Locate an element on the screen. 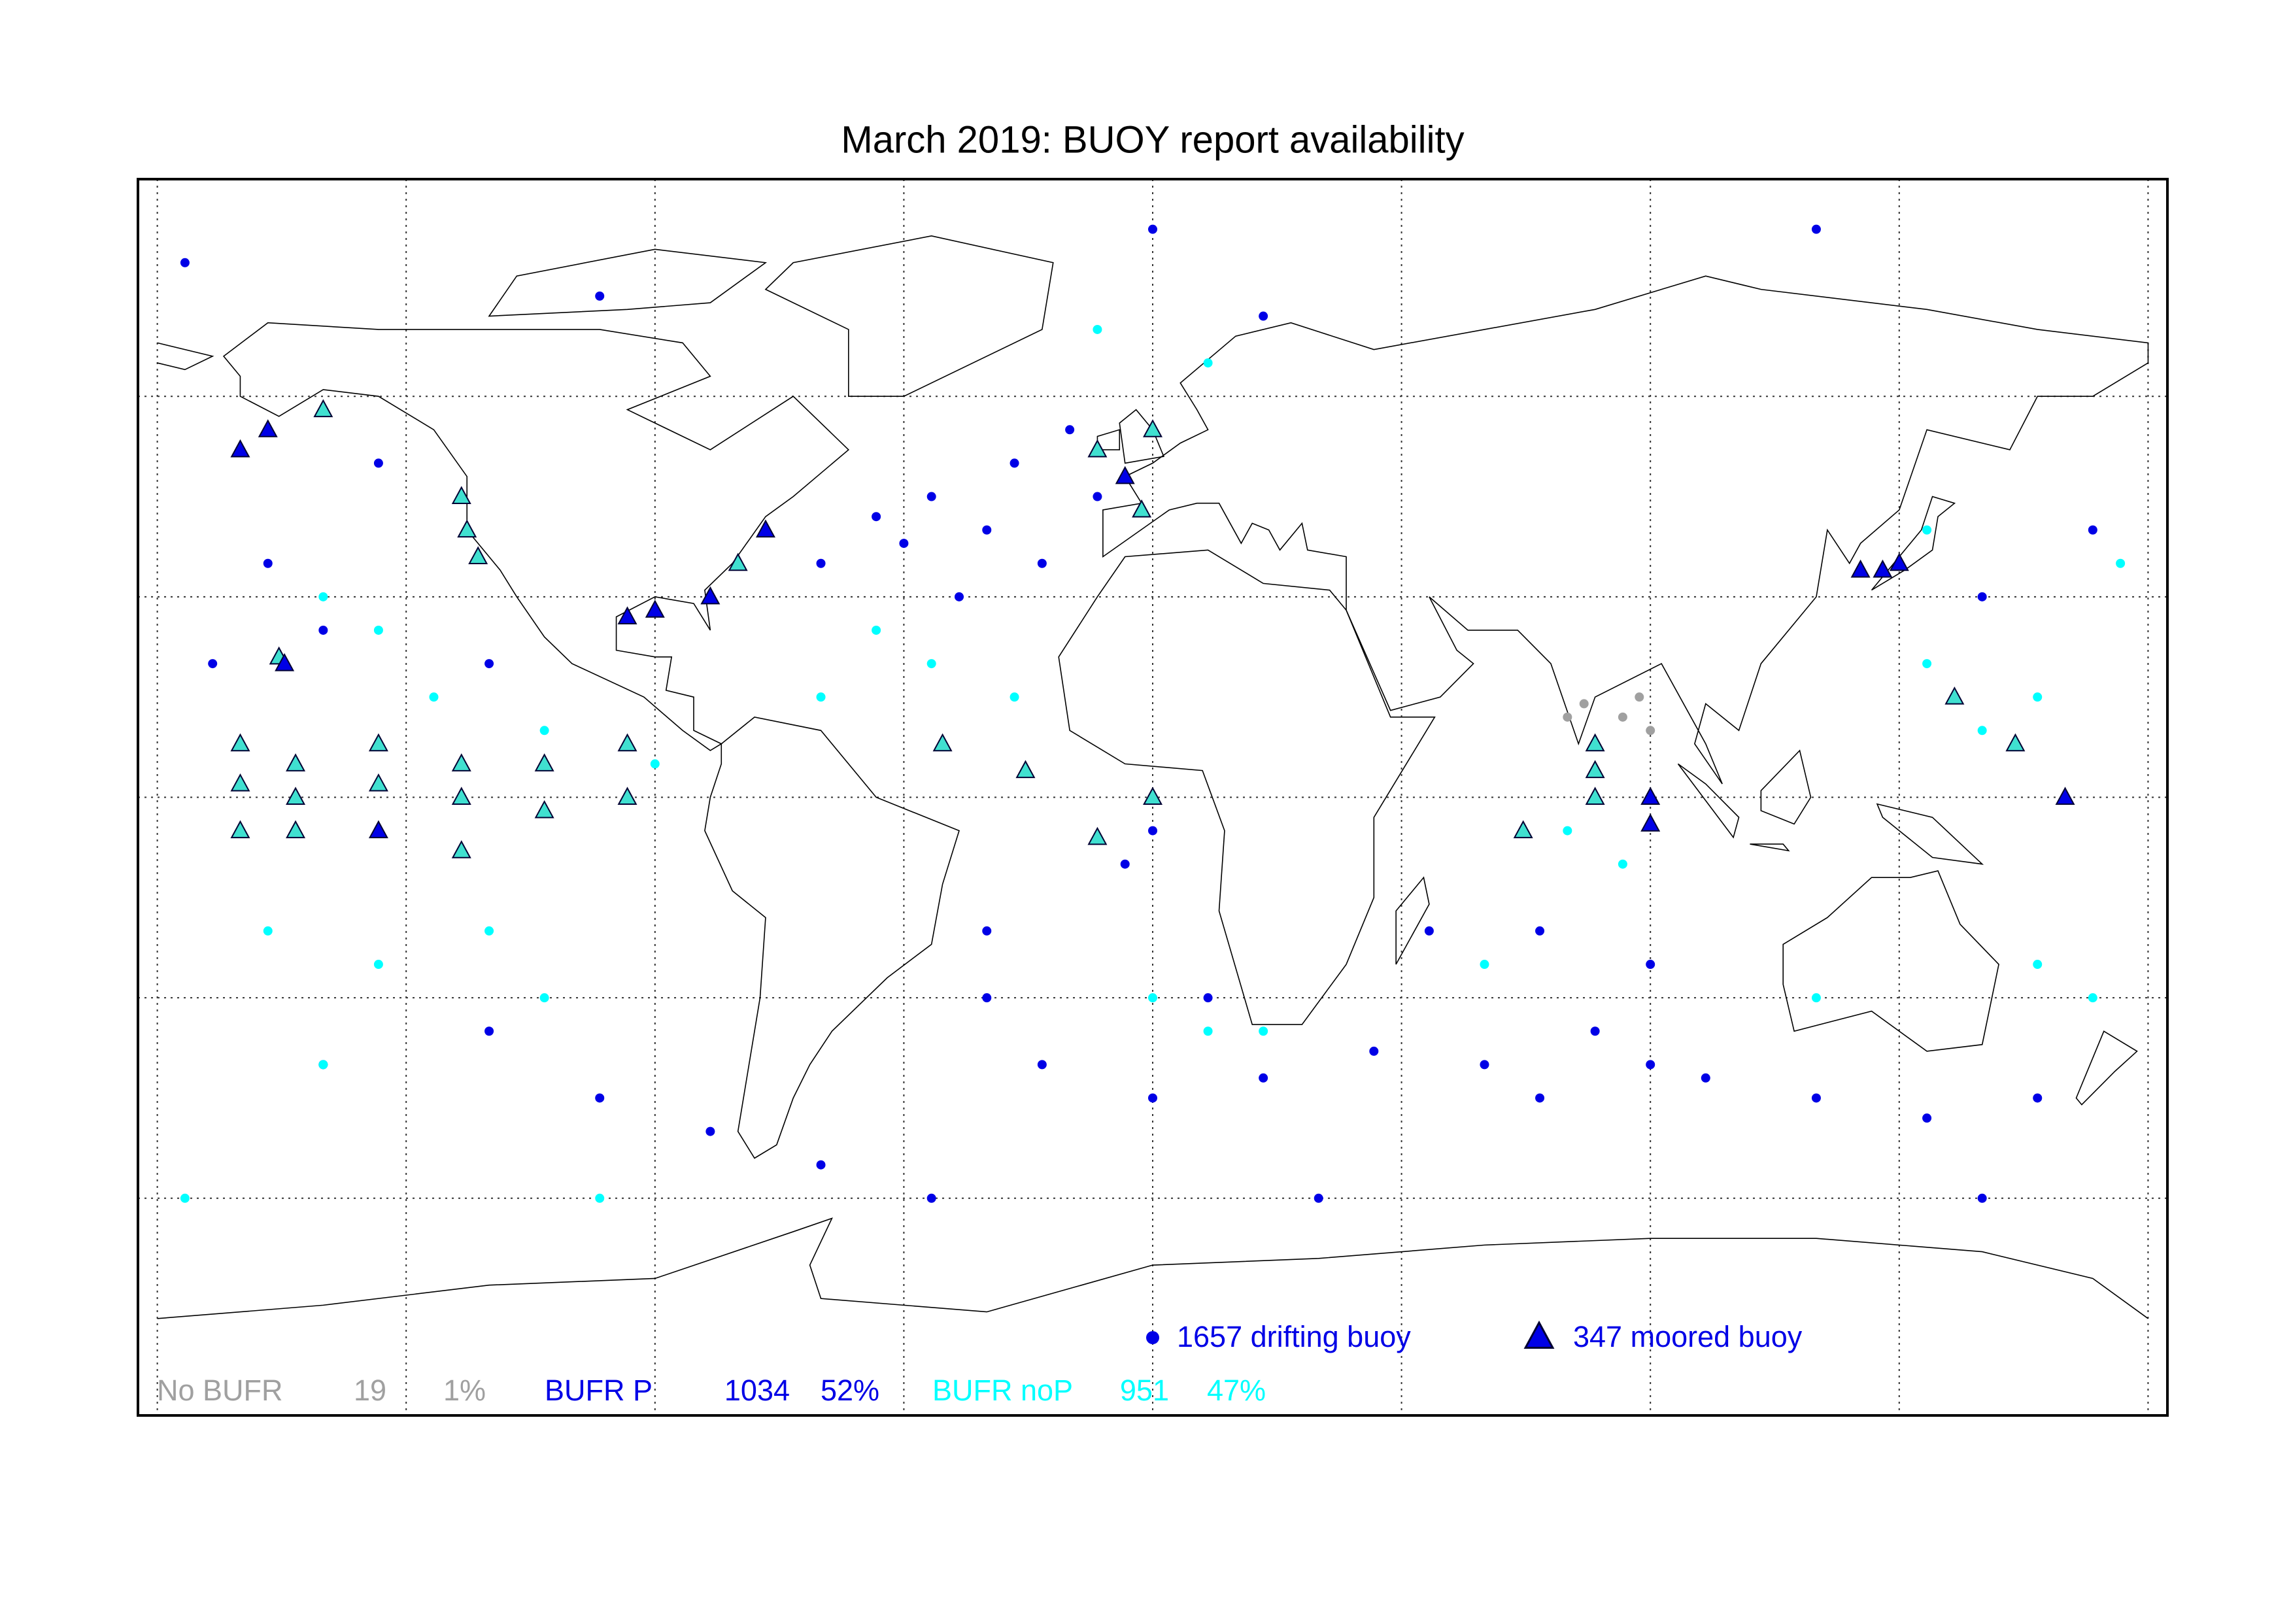 The image size is (2291, 1624). legend: 1657 drifting buoy 347 moored buoy is located at coordinates (1475, 1336).